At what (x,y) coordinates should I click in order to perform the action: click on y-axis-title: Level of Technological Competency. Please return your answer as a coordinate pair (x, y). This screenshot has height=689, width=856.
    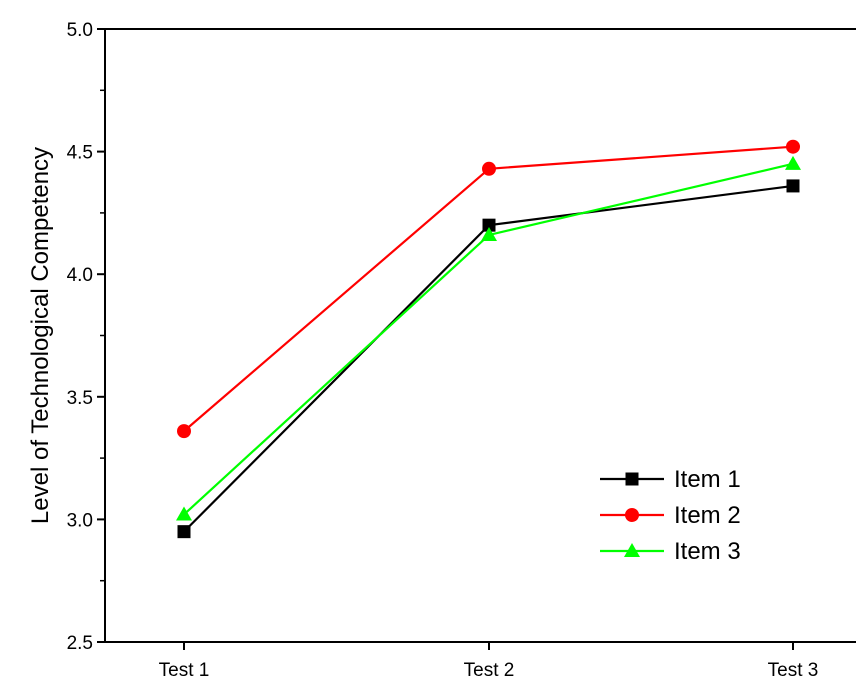
    Looking at the image, I should click on (40, 335).